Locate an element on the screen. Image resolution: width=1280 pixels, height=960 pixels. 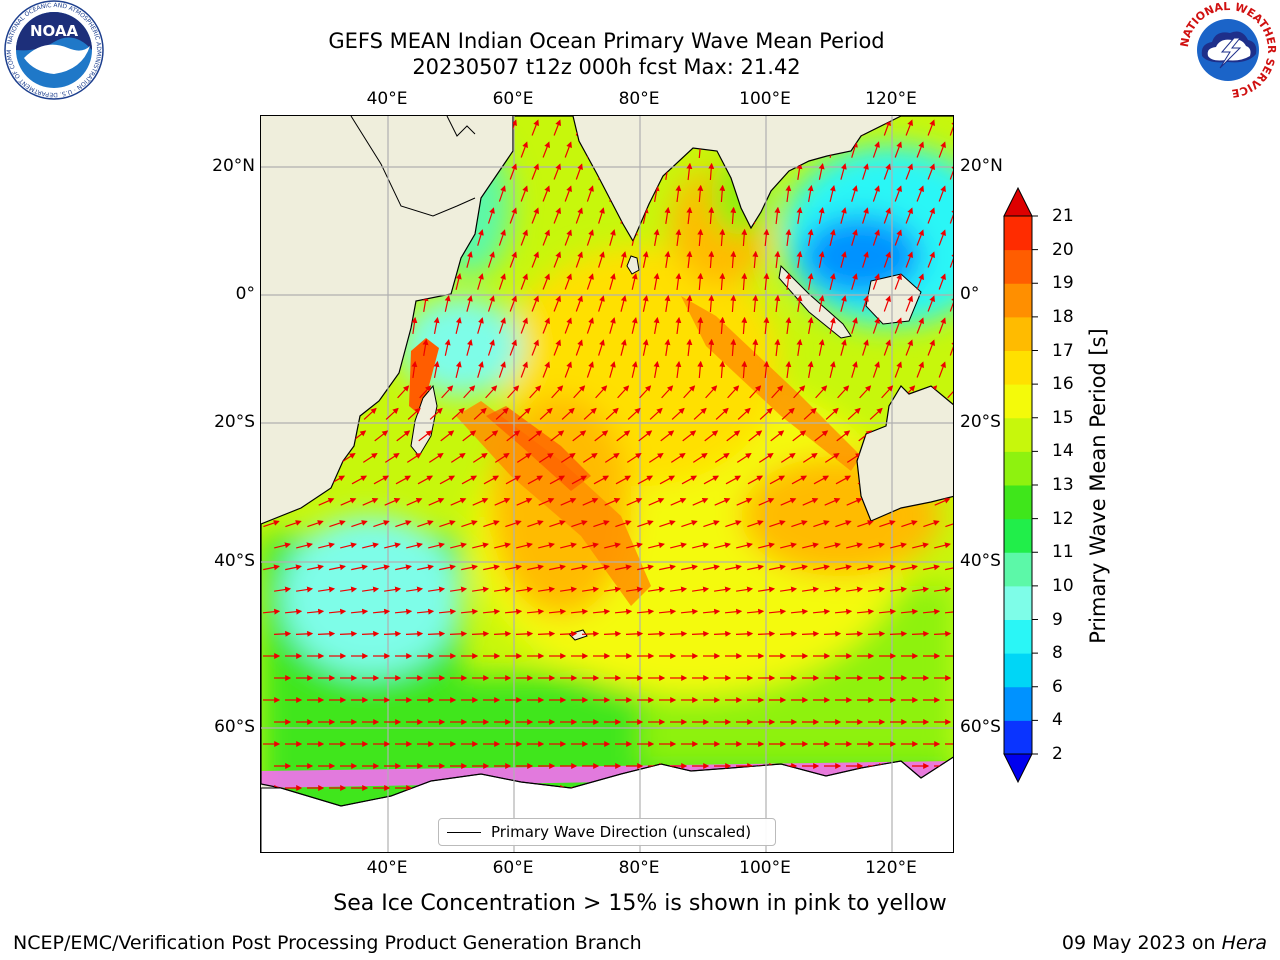
colorbar-tick-label: 18 is located at coordinates (1063, 316).